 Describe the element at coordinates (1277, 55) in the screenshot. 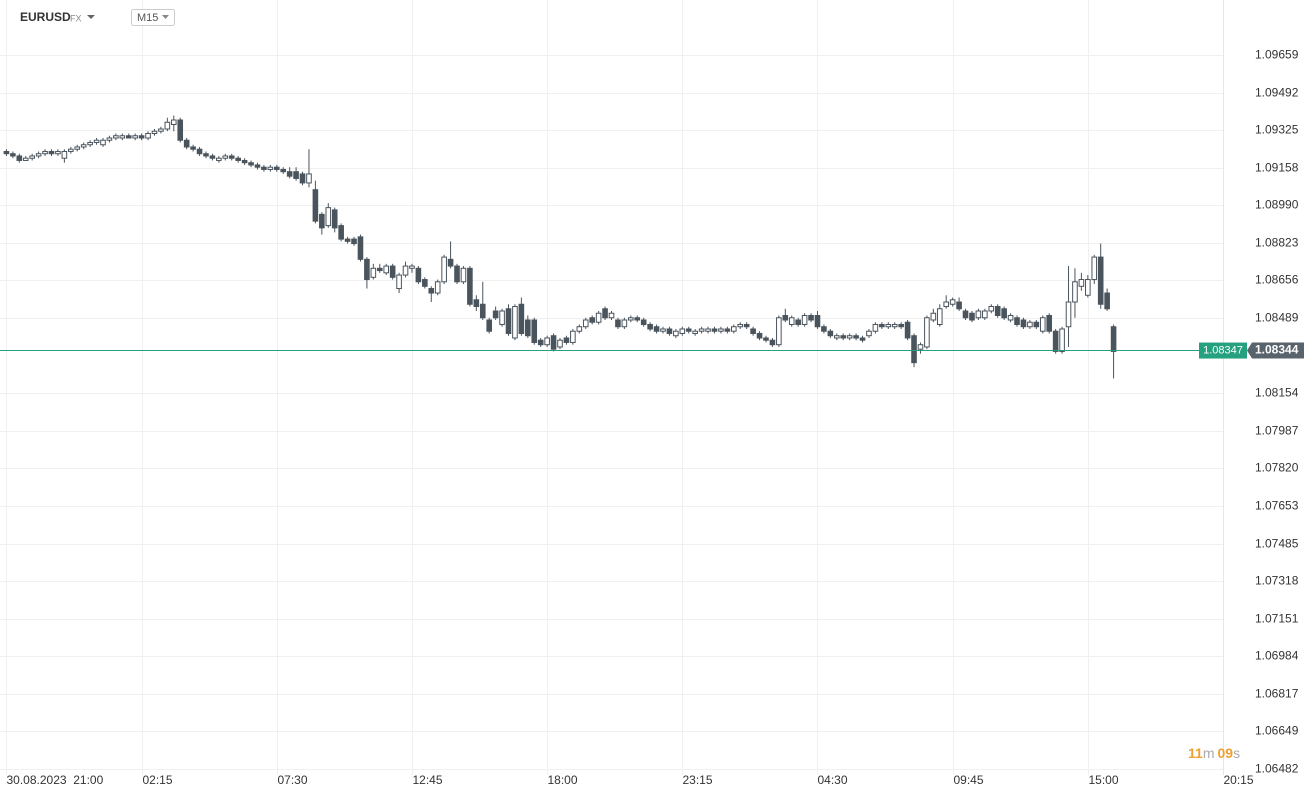

I see `y-tick-label: 1.09659` at that location.